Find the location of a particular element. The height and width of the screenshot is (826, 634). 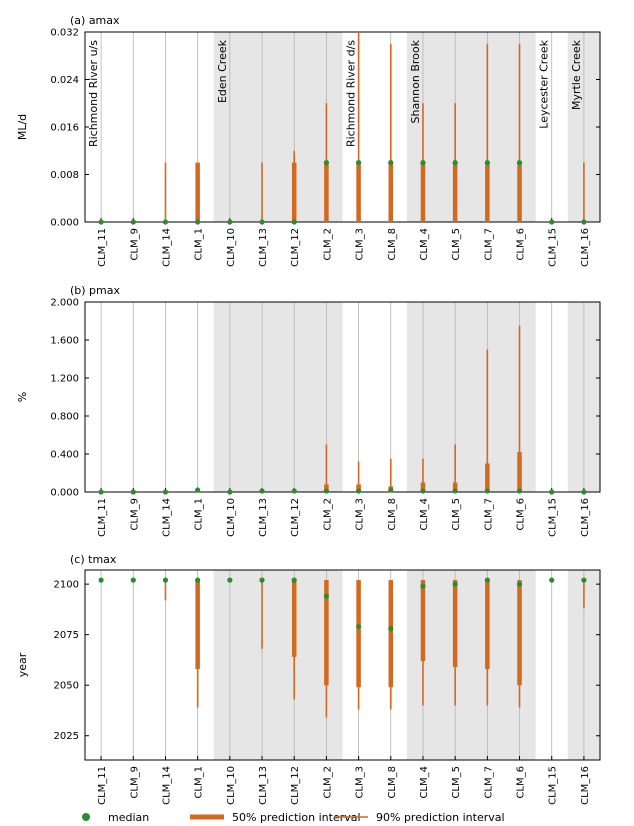

legend-p50-label: 50% prediction interval is located at coordinates (296, 817).